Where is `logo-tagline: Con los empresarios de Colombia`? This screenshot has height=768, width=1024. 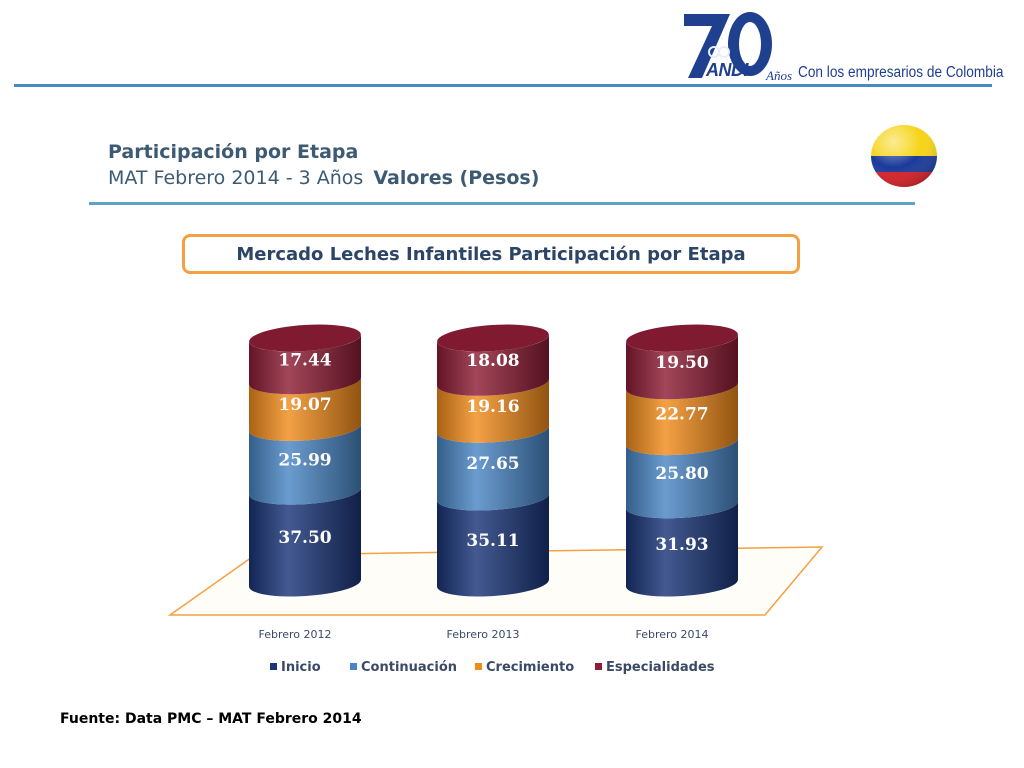 logo-tagline: Con los empresarios de Colombia is located at coordinates (901, 72).